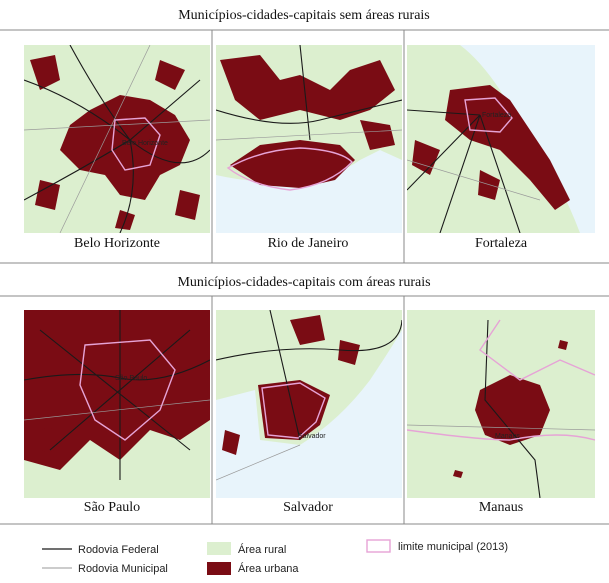 This screenshot has width=609, height=583. Describe the element at coordinates (262, 549) in the screenshot. I see `legend-label: Área rural` at that location.